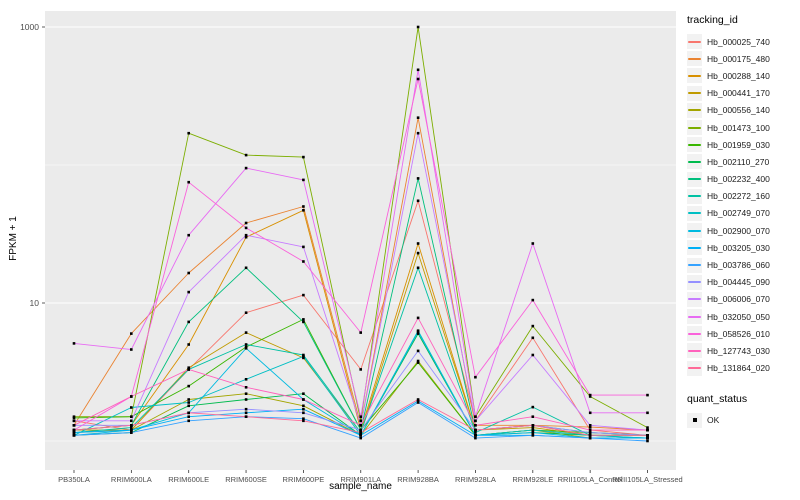  I want to click on legend-item: Hb_001959_030, so click(743, 144).